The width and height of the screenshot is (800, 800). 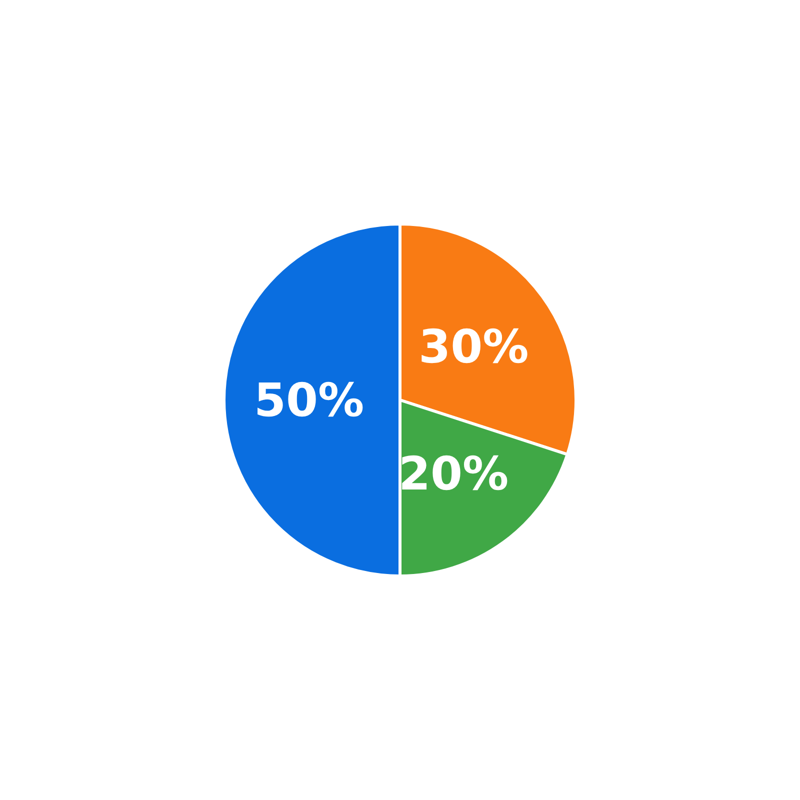 What do you see at coordinates (473, 347) in the screenshot?
I see `data-label: 30%` at bounding box center [473, 347].